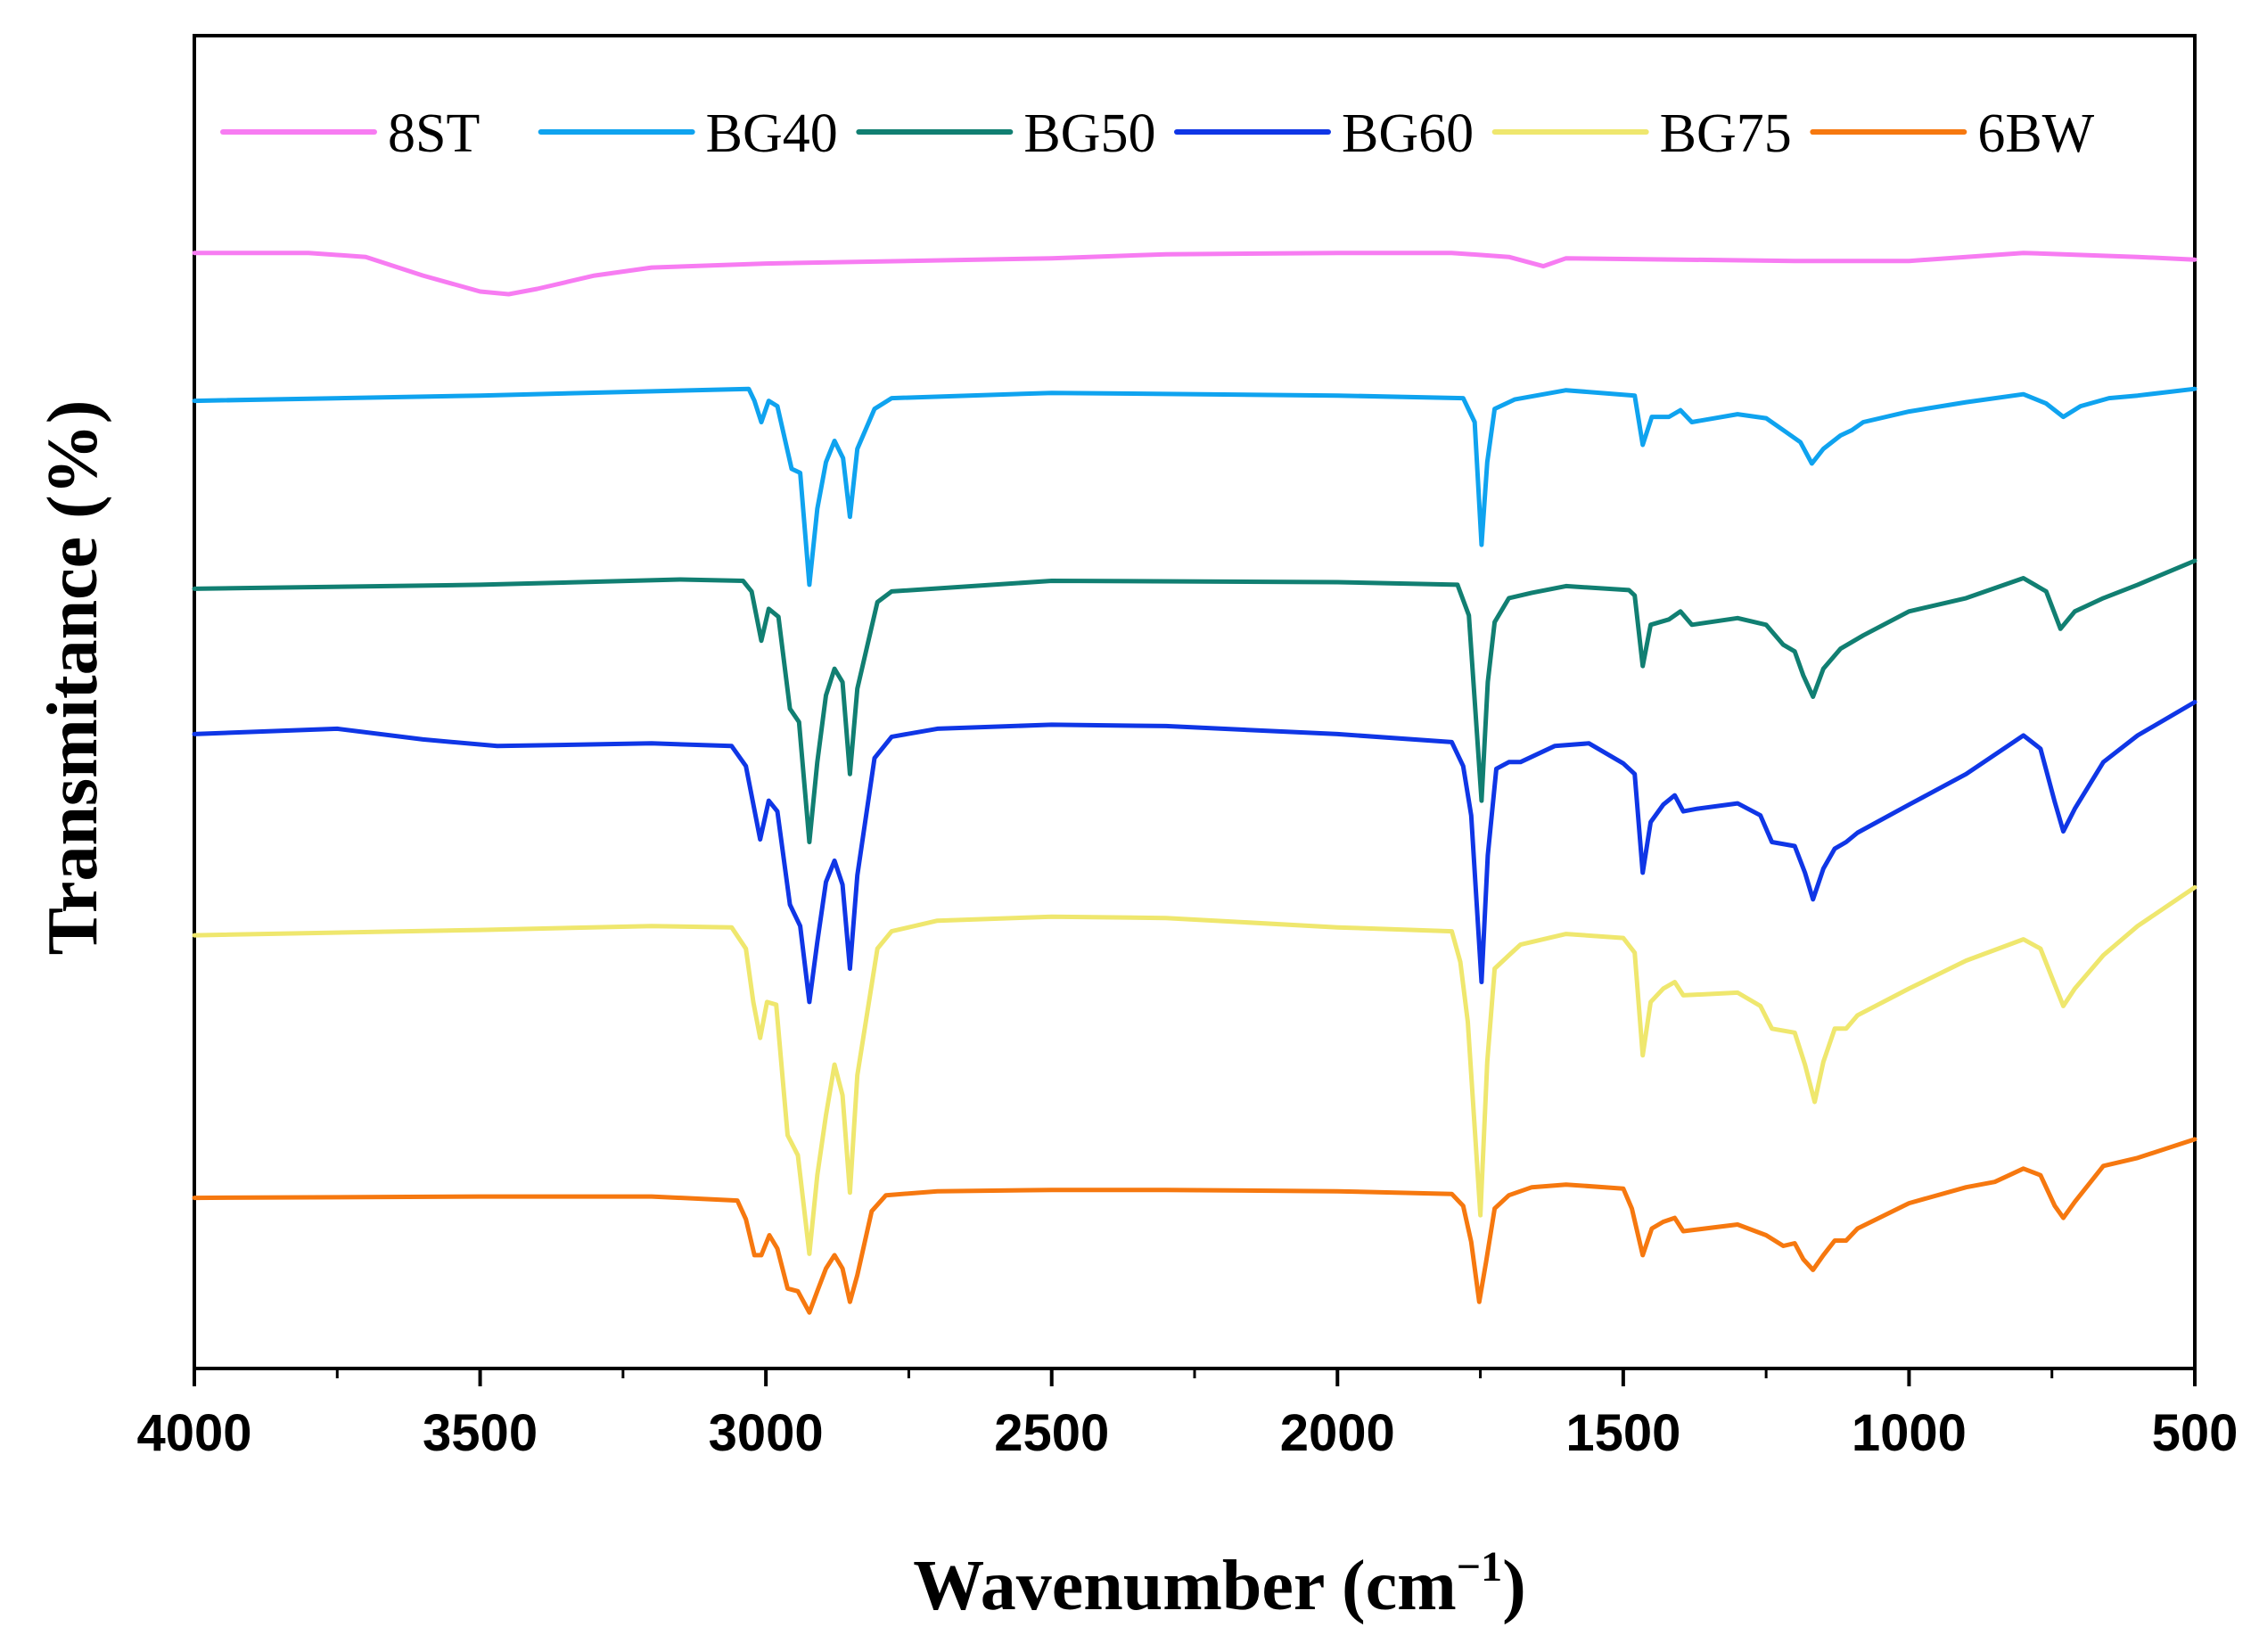  What do you see at coordinates (1187, 1415) in the screenshot?
I see `x-axis: 4000 3500 3000 2500 2000 1500 1000 500` at bounding box center [1187, 1415].